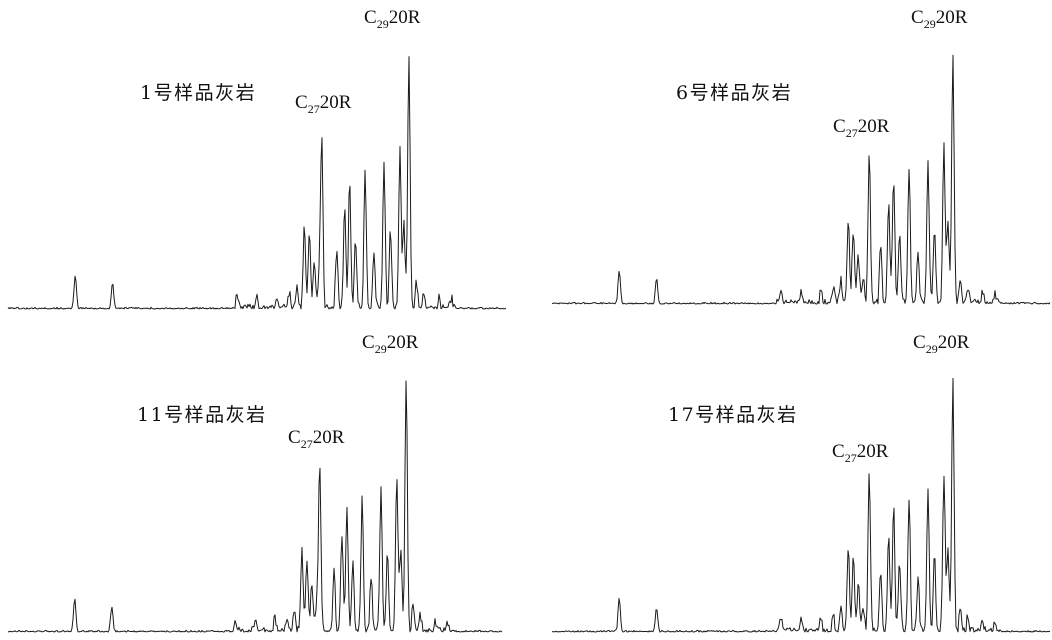  What do you see at coordinates (392, 19) in the screenshot?
I see `panel-1-c29-label: C2920R` at bounding box center [392, 19].